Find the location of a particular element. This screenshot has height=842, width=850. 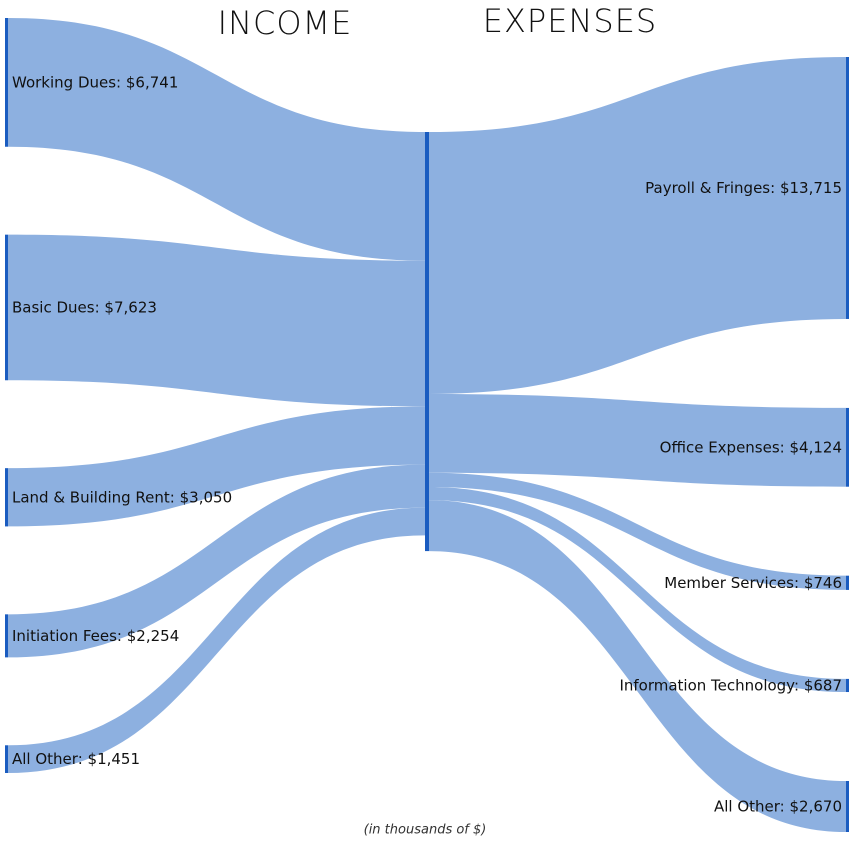

middle-node is located at coordinates (427, 342).